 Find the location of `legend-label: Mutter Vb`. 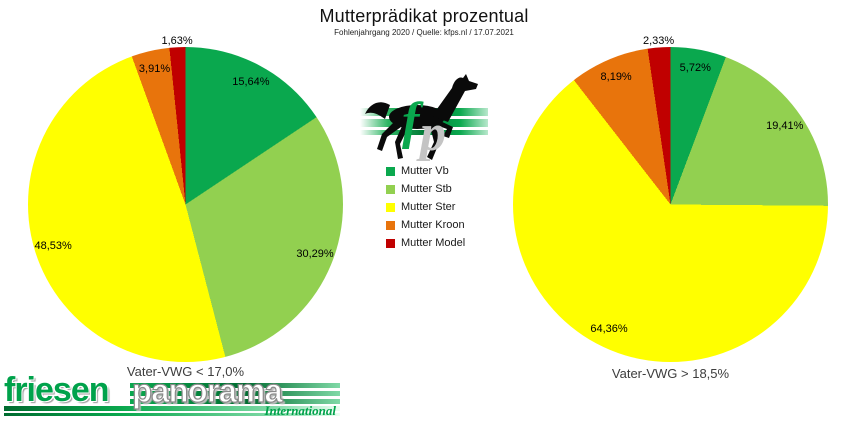

legend-label: Mutter Vb is located at coordinates (425, 171).